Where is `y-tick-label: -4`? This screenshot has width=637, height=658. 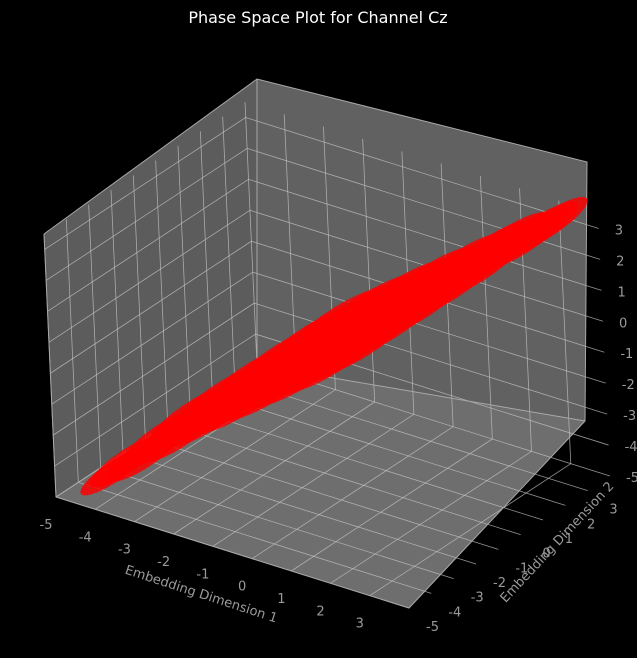
y-tick-label: -4 is located at coordinates (454, 612).